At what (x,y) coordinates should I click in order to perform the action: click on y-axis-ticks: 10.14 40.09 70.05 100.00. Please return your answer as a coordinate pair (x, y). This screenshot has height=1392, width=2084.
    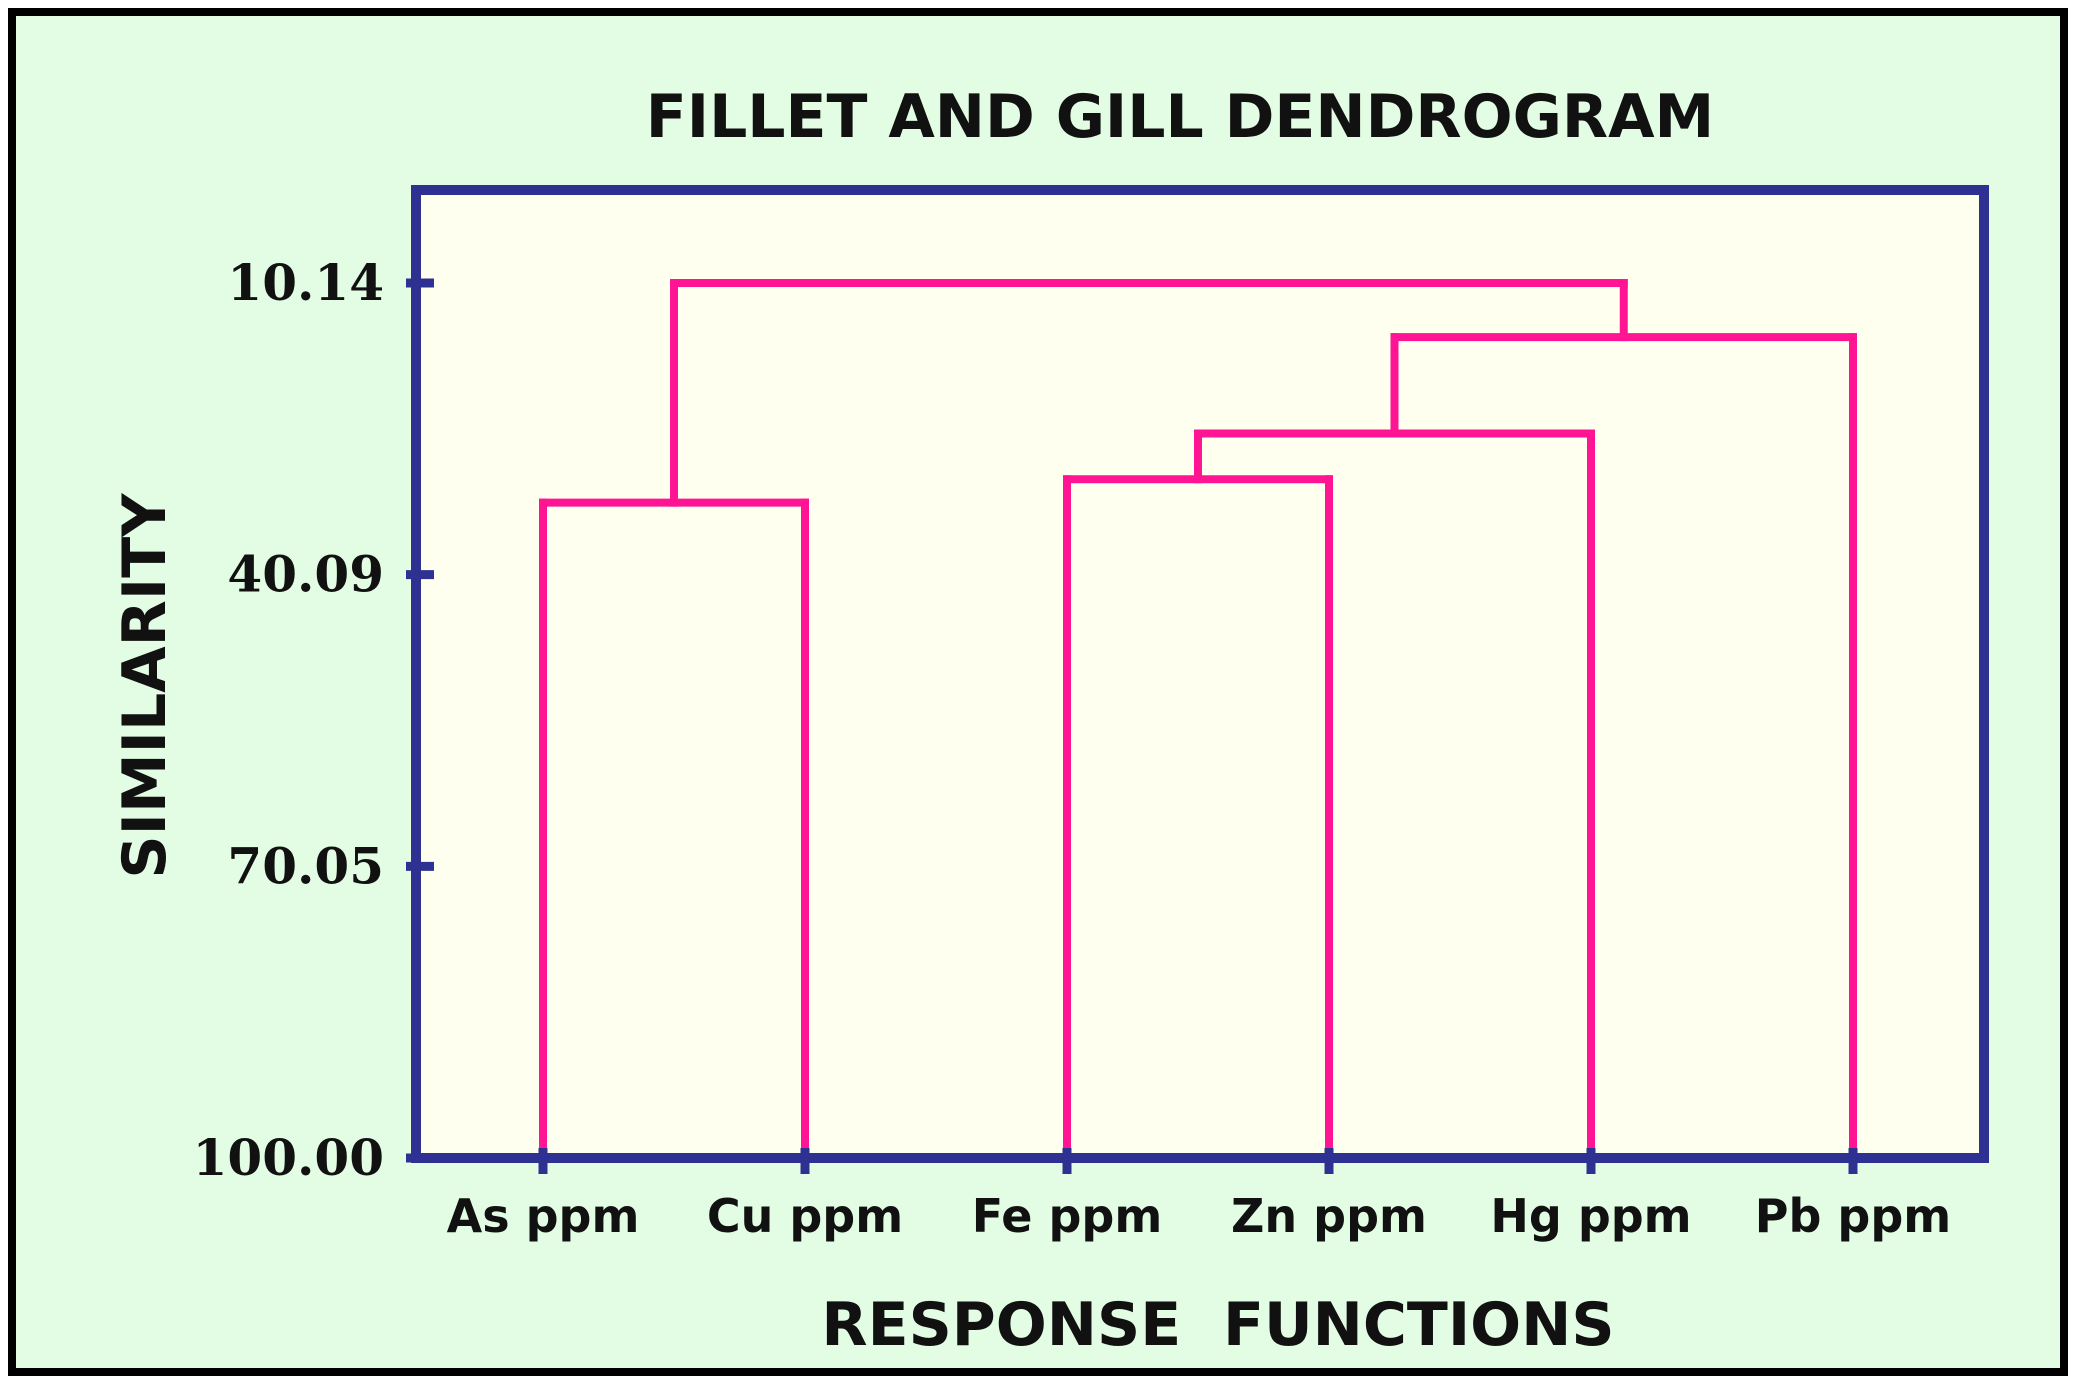
    Looking at the image, I should click on (313, 720).